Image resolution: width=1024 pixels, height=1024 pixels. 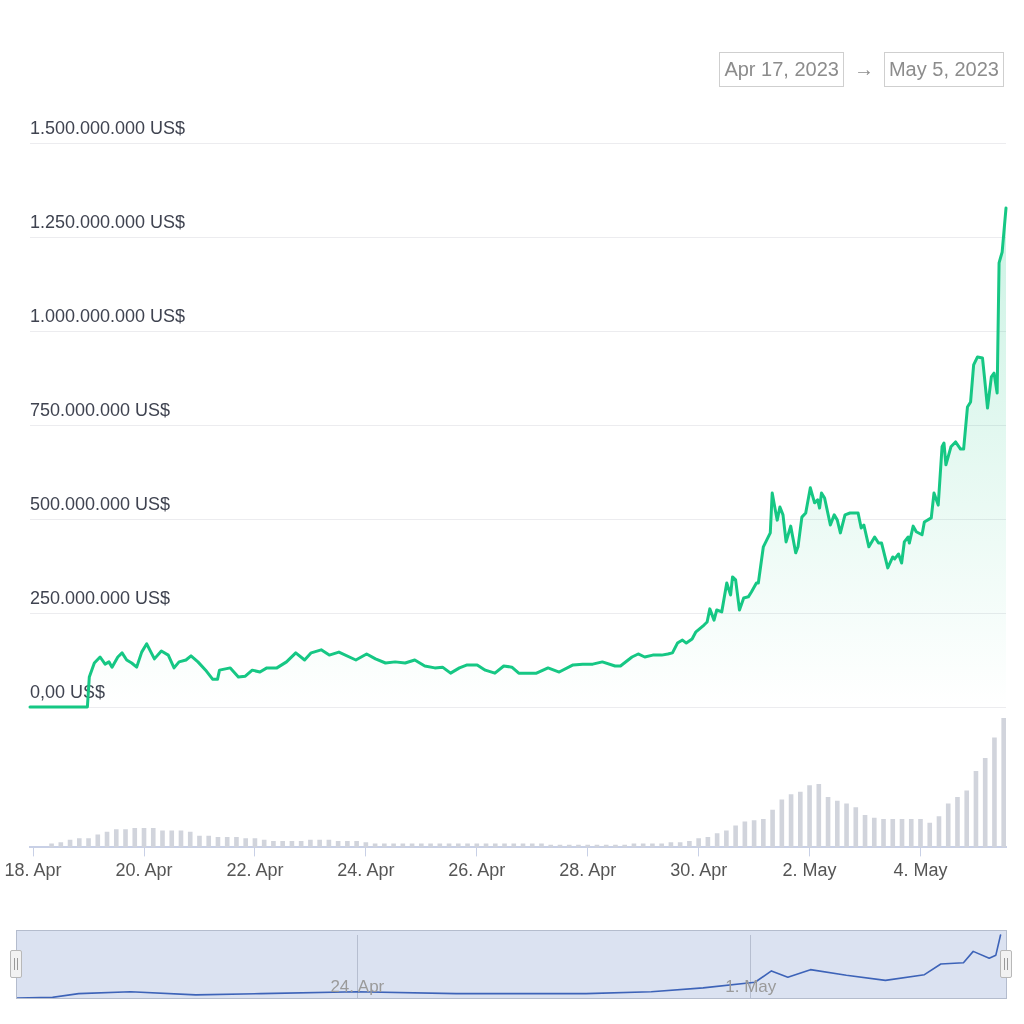 What do you see at coordinates (781, 69) in the screenshot?
I see `text: Apr 17, 2023` at bounding box center [781, 69].